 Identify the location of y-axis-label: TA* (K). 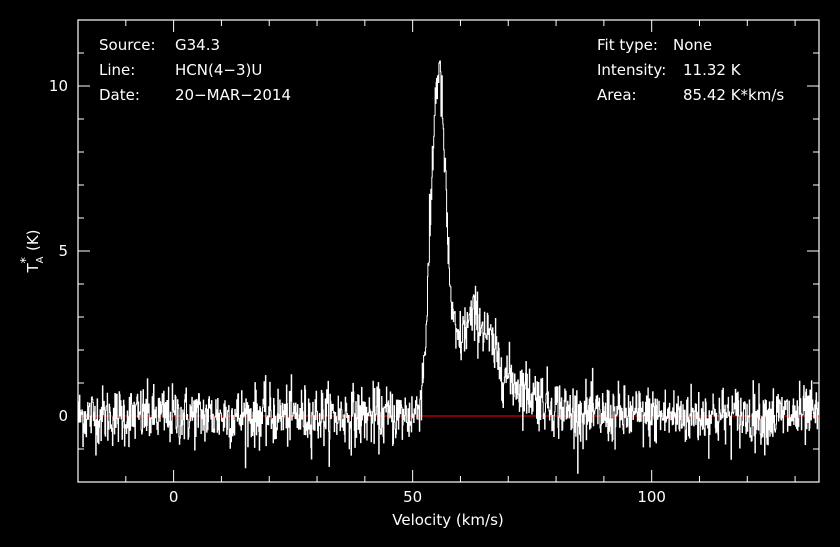
(32, 251).